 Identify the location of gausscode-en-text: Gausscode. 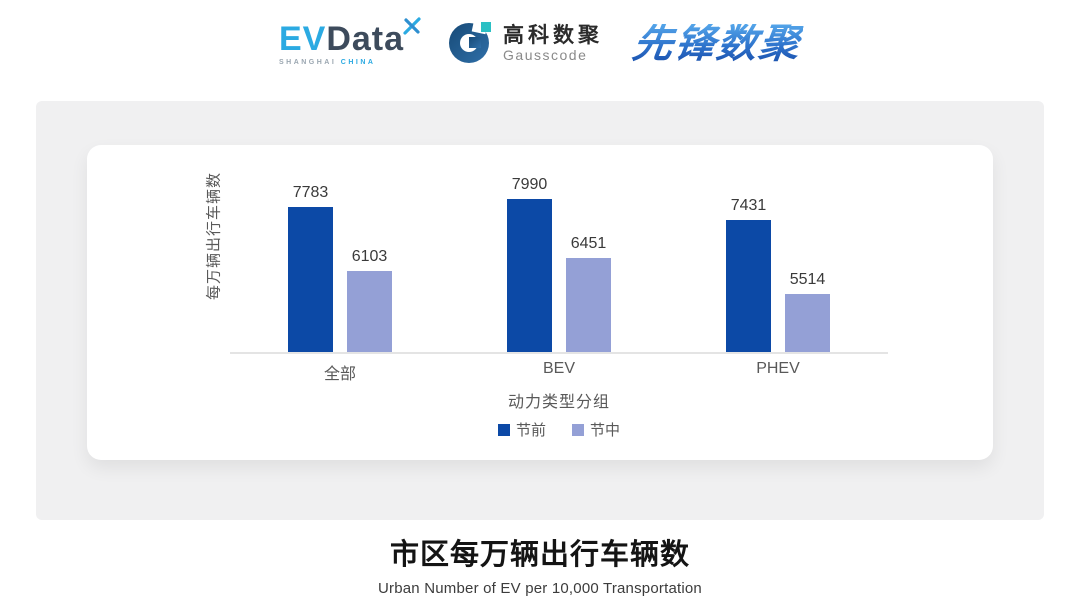
(545, 54).